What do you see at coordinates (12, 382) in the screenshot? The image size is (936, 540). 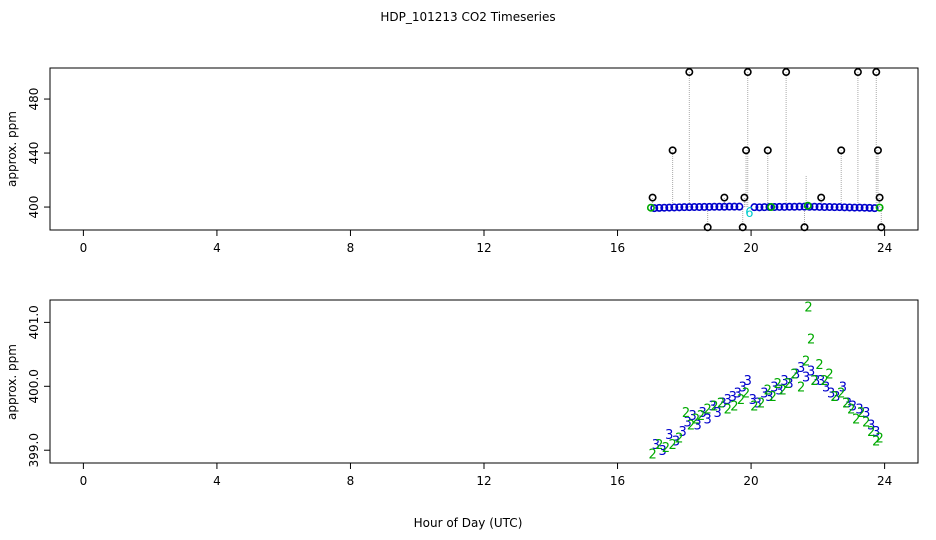 I see `y-axis-label-bottom: approx. ppm` at bounding box center [12, 382].